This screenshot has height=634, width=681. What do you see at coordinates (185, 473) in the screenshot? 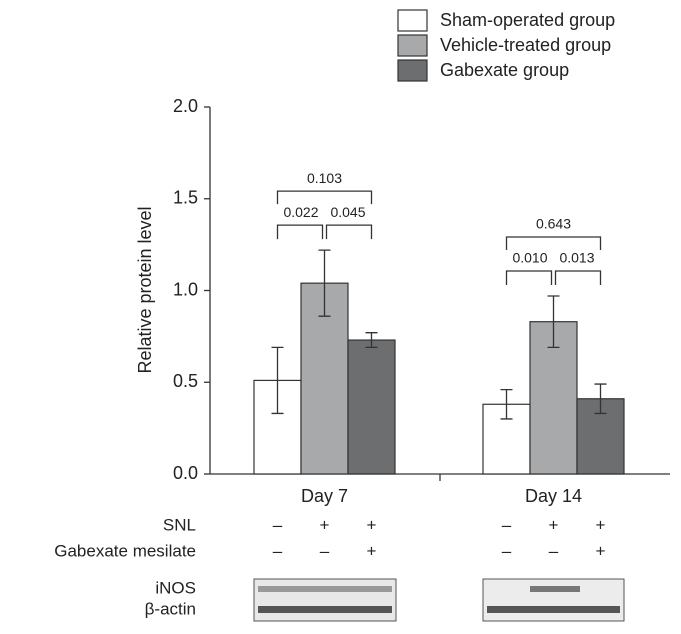
I see `y-tick-label: 0.0` at bounding box center [185, 473].